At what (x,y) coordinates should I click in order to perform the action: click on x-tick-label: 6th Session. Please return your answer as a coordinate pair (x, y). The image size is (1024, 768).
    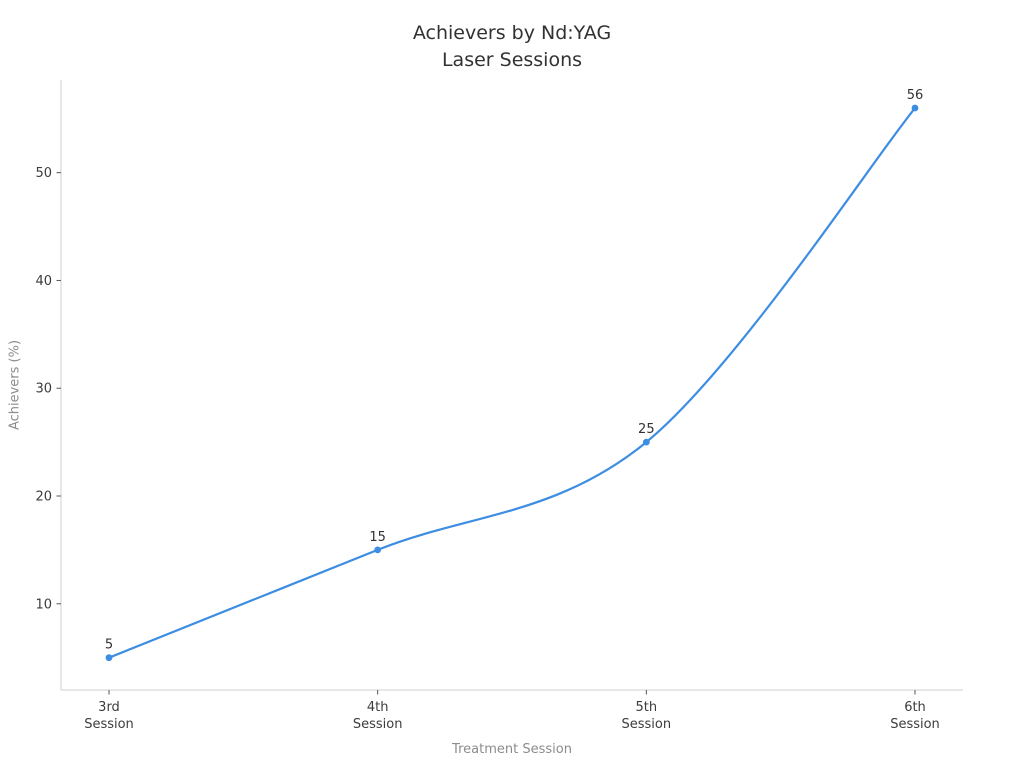
    Looking at the image, I should click on (915, 716).